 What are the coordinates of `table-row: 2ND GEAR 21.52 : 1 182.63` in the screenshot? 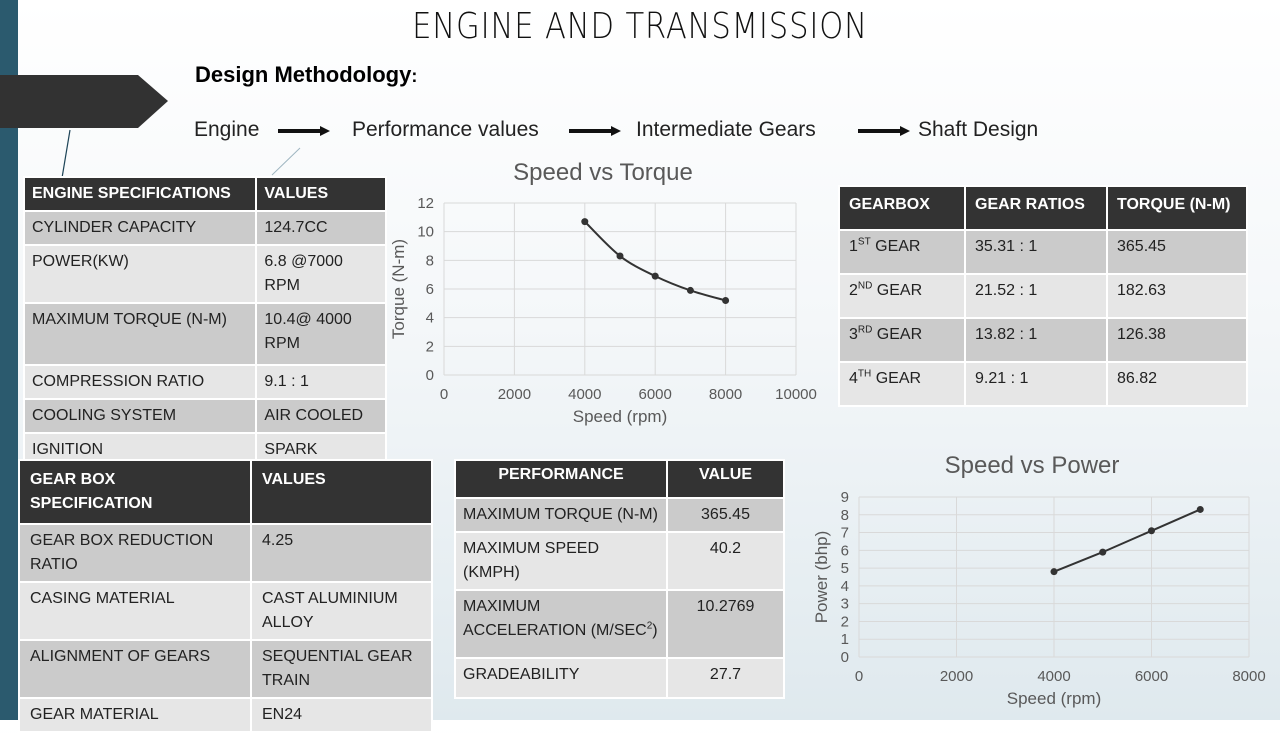 It's located at (1043, 296).